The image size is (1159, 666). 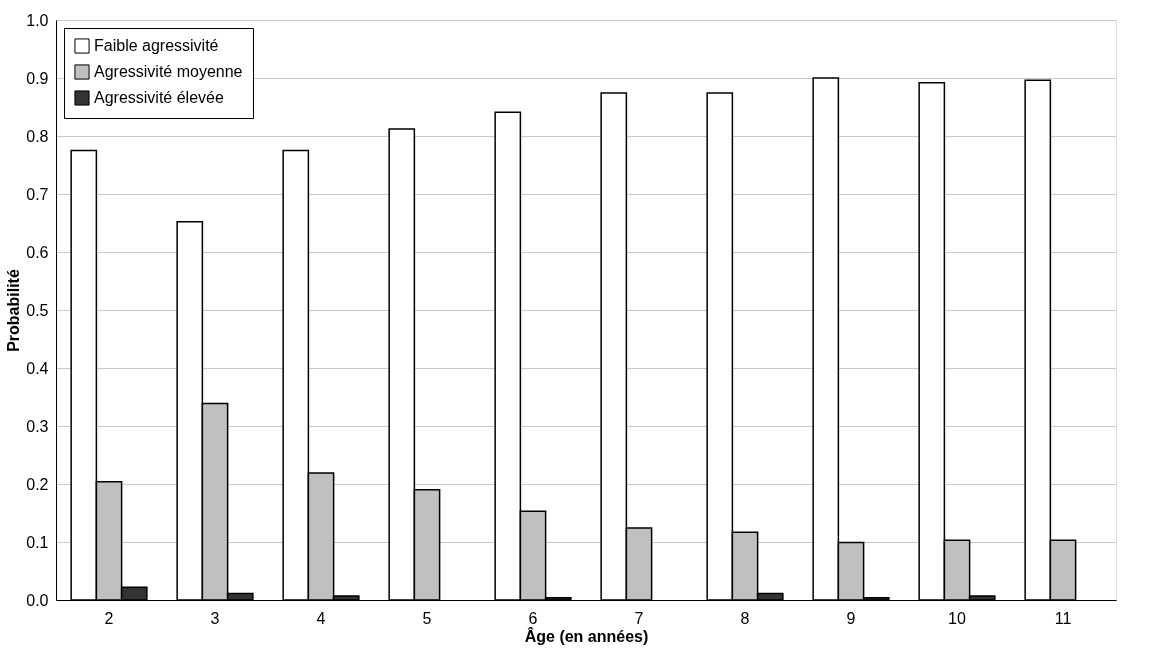 I want to click on x-tick-label: 4, so click(x=321, y=618).